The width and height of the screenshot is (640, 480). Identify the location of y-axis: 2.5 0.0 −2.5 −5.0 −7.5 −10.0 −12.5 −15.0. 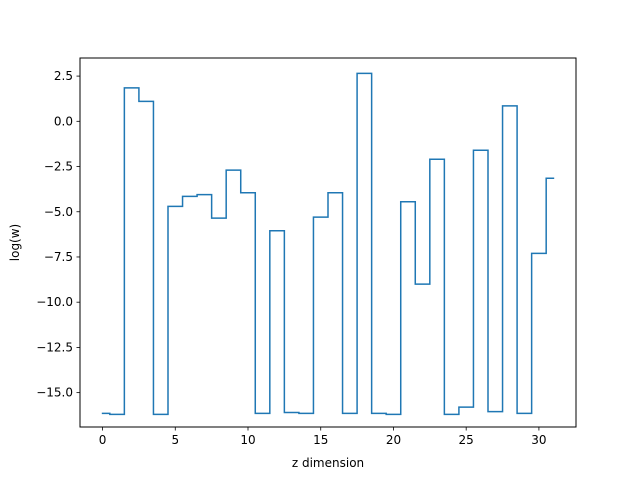
(58, 234).